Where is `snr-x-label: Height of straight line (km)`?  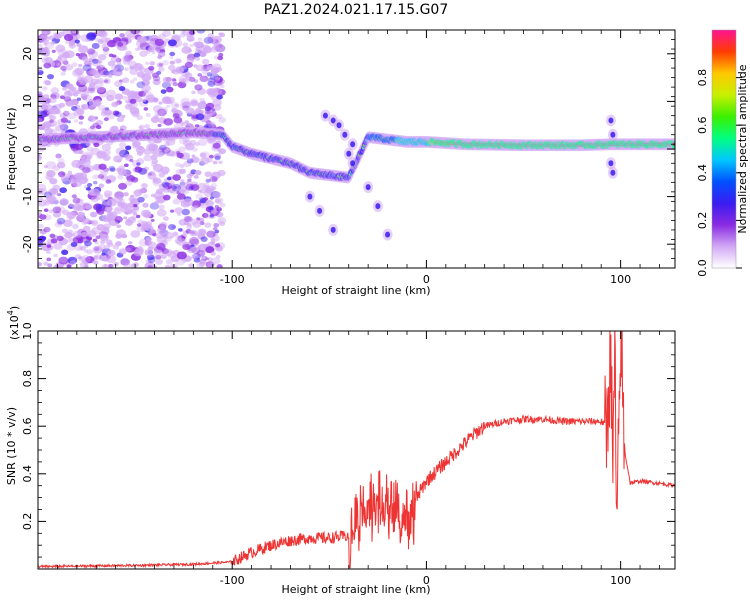 snr-x-label: Height of straight line (km) is located at coordinates (355, 589).